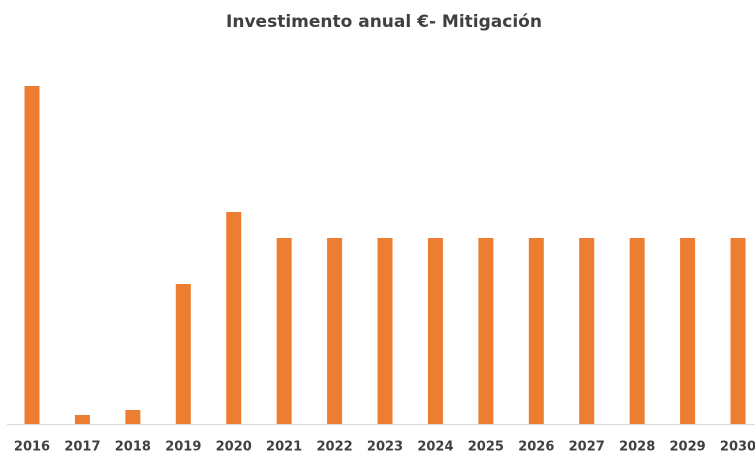  I want to click on x-tick-label: 2019, so click(183, 447).